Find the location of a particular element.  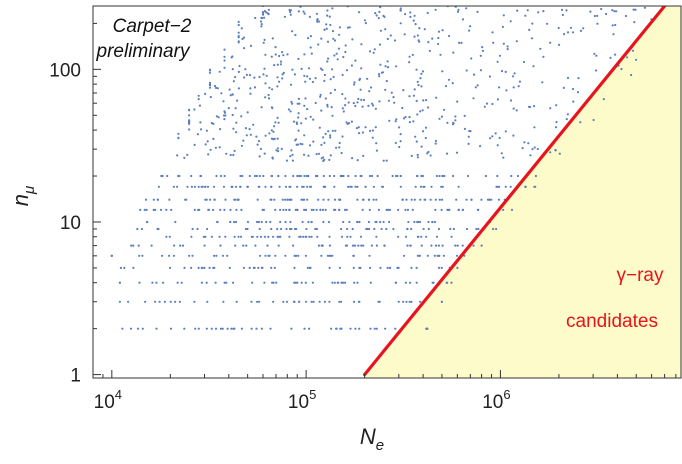

y-tick-label: 100 is located at coordinates (65, 70).